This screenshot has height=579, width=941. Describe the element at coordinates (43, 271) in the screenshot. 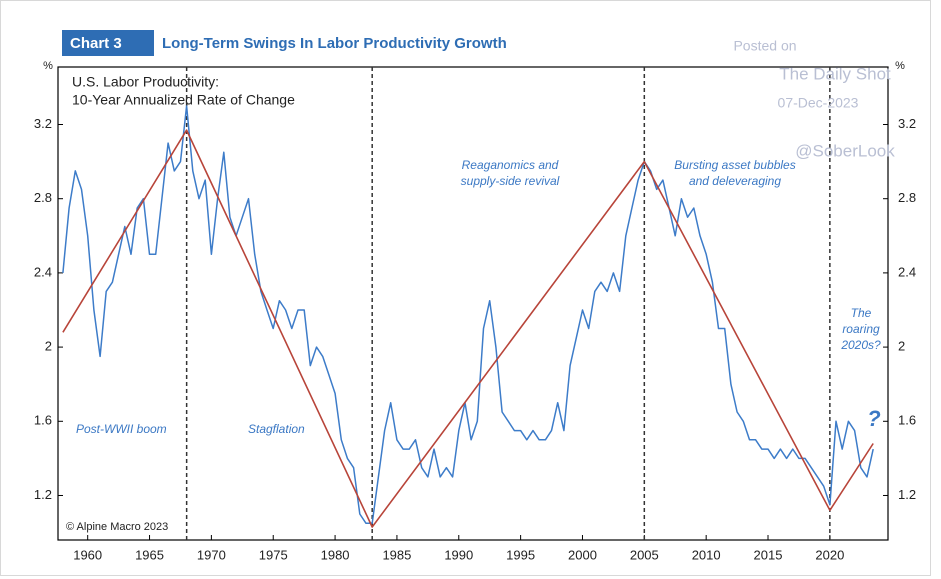

I see `y-tick-label: 2.4` at that location.